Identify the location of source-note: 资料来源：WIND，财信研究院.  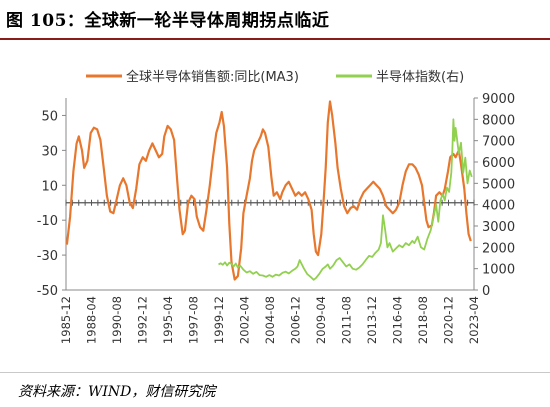
(117, 392).